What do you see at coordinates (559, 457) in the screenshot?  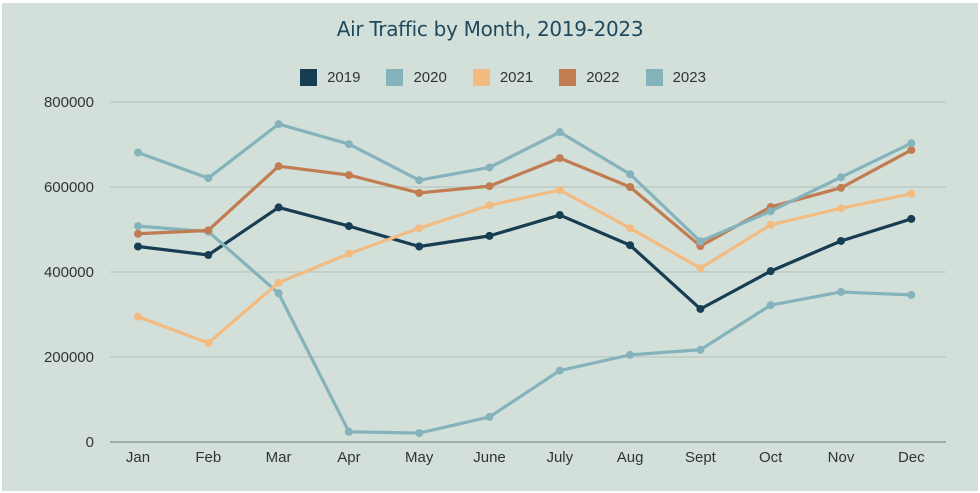 I see `x-tick-label: July` at bounding box center [559, 457].